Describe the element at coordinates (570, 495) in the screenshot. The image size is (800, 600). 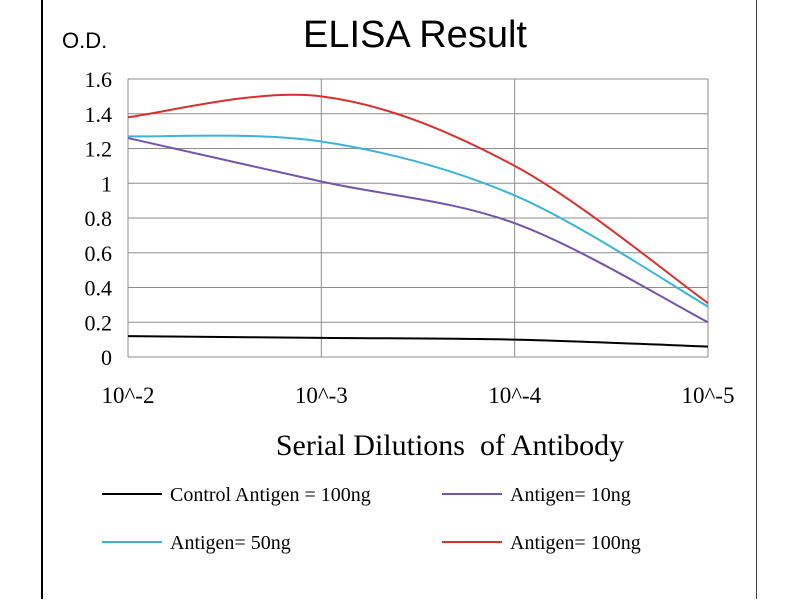
I see `legend-label: Antigen= 10ng` at that location.